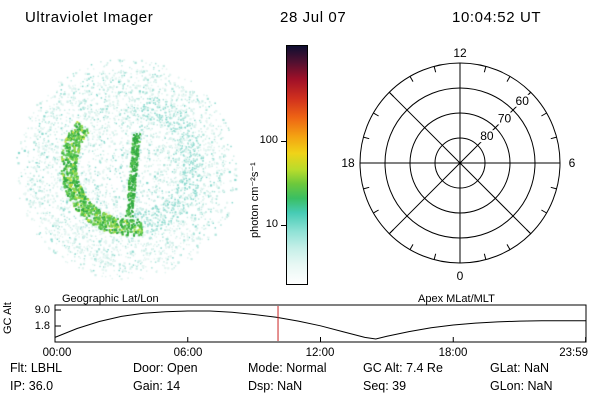  Describe the element at coordinates (58, 318) in the screenshot. I see `y-tickmarks` at that location.